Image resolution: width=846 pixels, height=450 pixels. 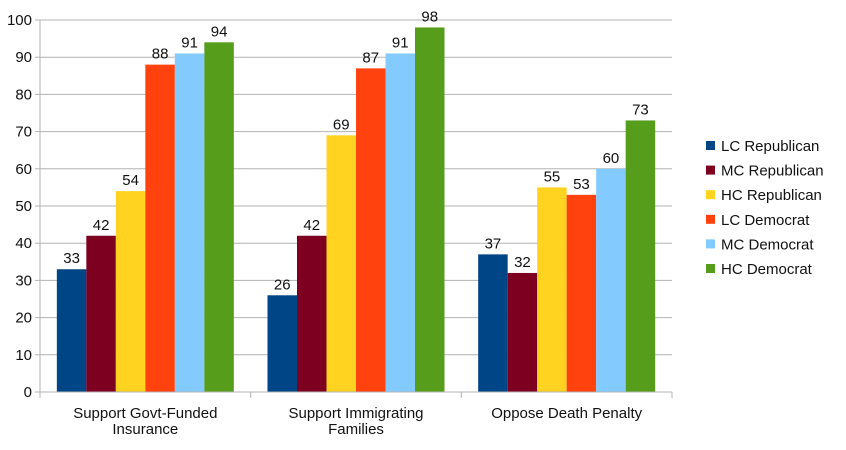 What do you see at coordinates (23, 280) in the screenshot?
I see `y-tick-label: 30` at bounding box center [23, 280].